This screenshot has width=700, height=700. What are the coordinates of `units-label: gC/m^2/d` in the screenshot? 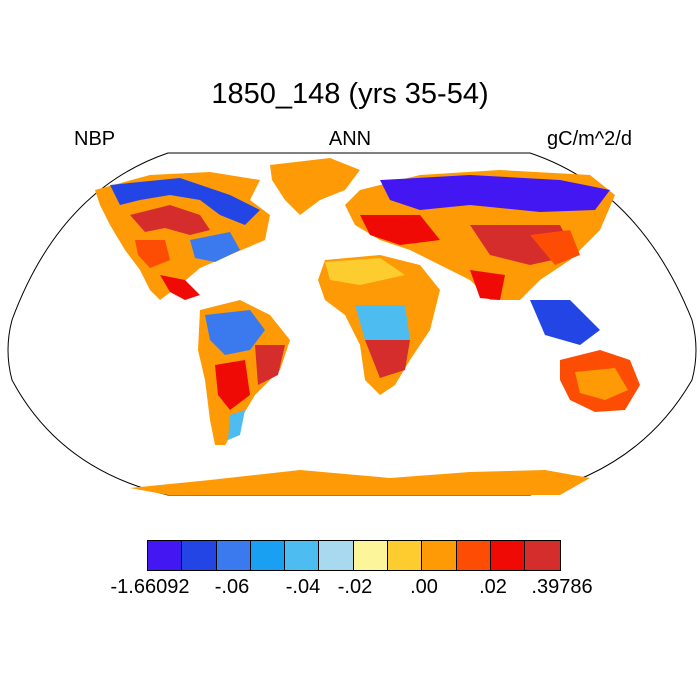 It's located at (589, 139).